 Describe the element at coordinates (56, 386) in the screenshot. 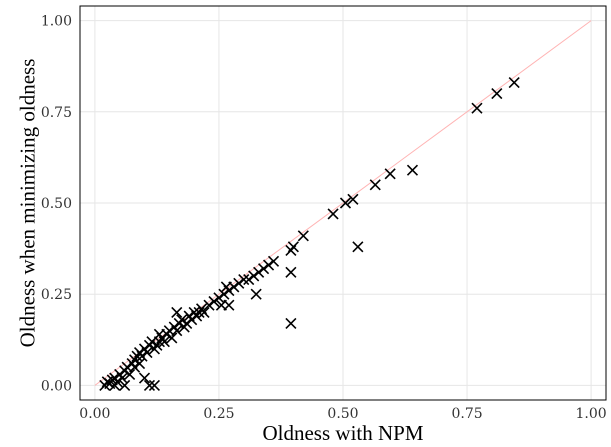

I see `y-tick-label: 0.00` at that location.